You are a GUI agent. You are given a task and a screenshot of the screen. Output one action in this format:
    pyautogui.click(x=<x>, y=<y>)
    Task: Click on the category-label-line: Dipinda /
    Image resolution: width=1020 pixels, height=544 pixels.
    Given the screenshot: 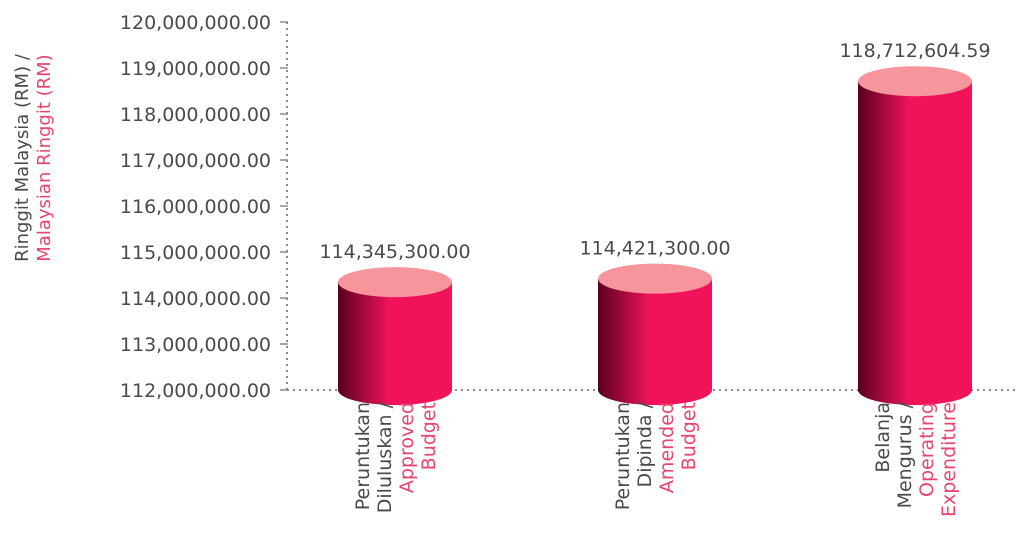 What is the action you would take?
    pyautogui.click(x=645, y=444)
    